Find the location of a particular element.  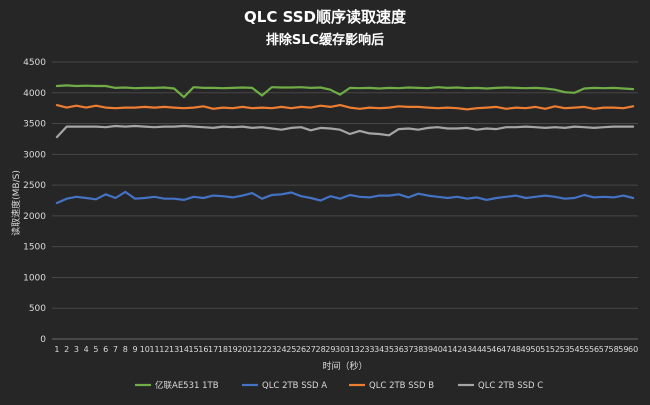

x-tick-label: 46 is located at coordinates (496, 349).